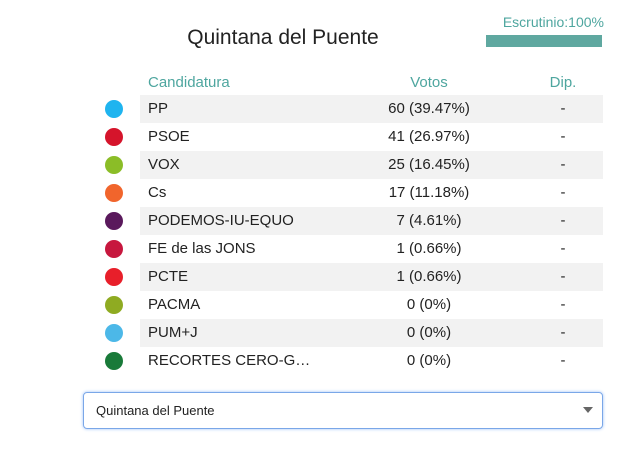 The height and width of the screenshot is (458, 640). I want to click on table-row: RECORTES CERO-G… 0 (0%) -, so click(371, 361).